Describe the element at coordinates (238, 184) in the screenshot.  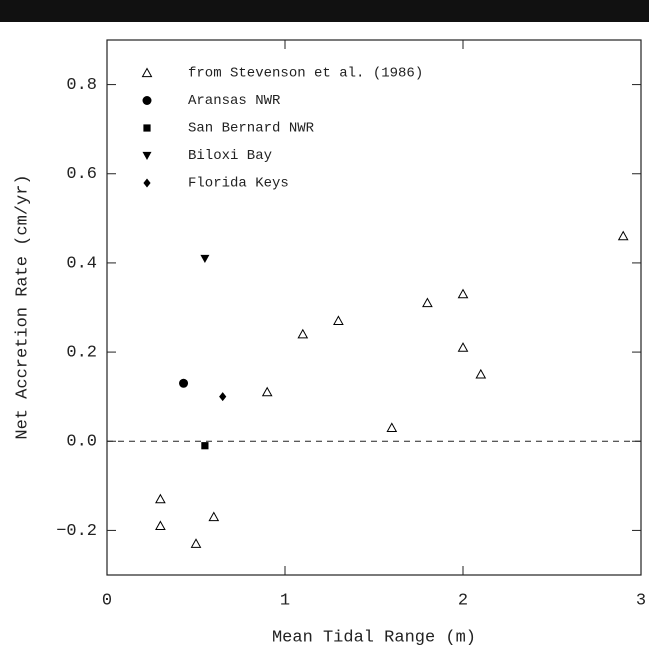
I see `legend-label: Florida Keys` at that location.